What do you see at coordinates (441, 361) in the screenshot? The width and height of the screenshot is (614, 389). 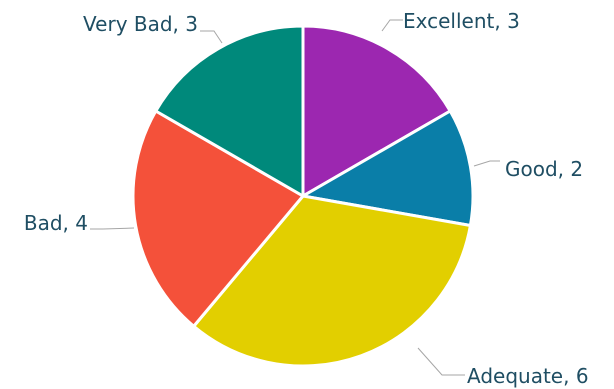 I see `leader-line-adequate` at bounding box center [441, 361].